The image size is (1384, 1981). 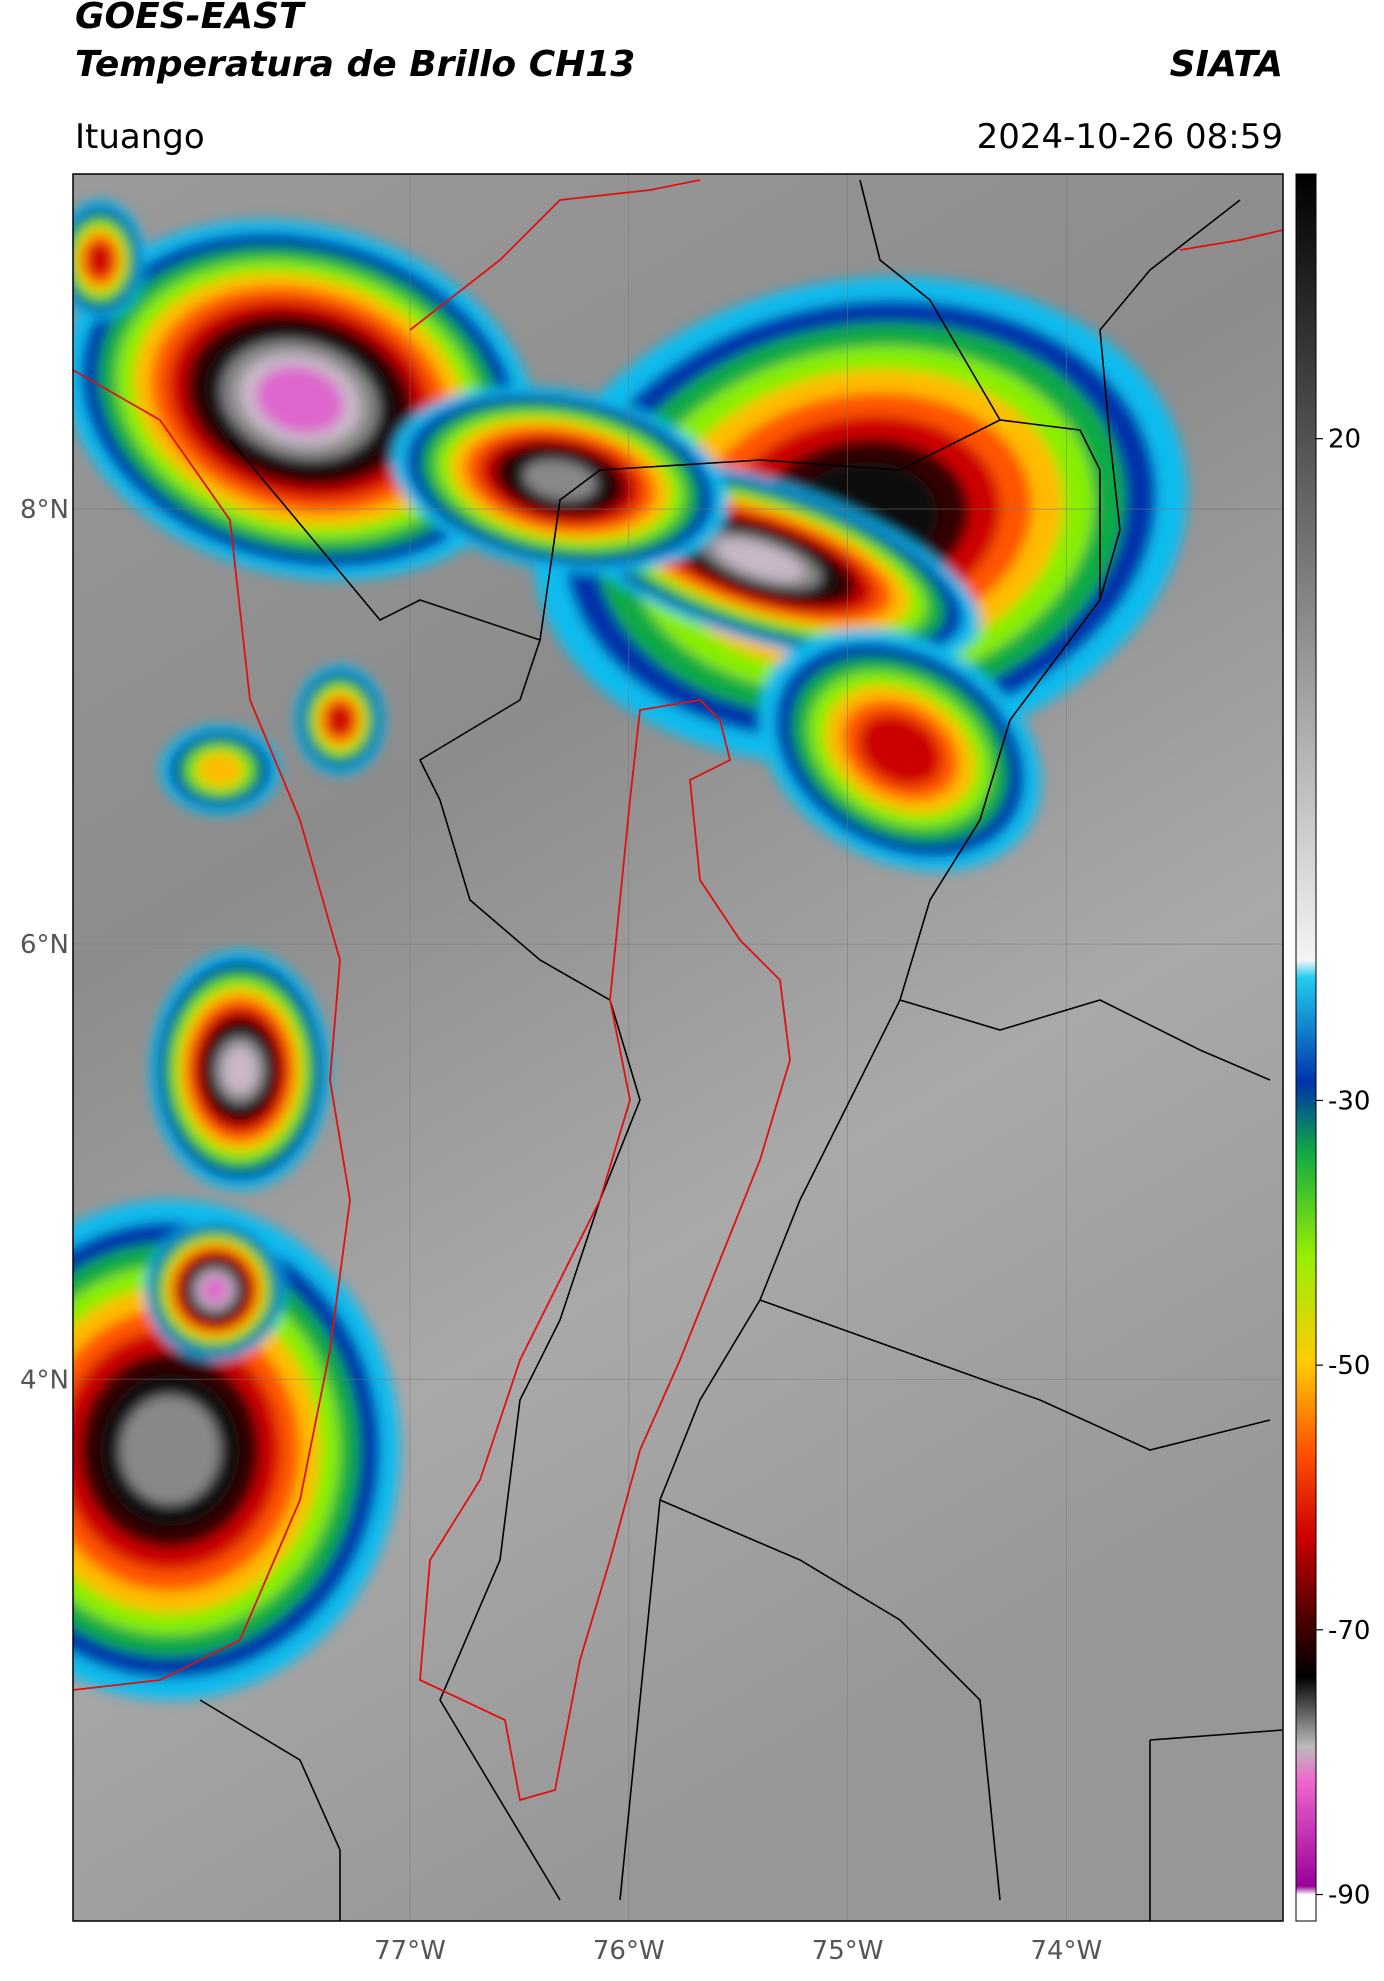 What do you see at coordinates (1306, 1047) in the screenshot?
I see `colorbar` at bounding box center [1306, 1047].